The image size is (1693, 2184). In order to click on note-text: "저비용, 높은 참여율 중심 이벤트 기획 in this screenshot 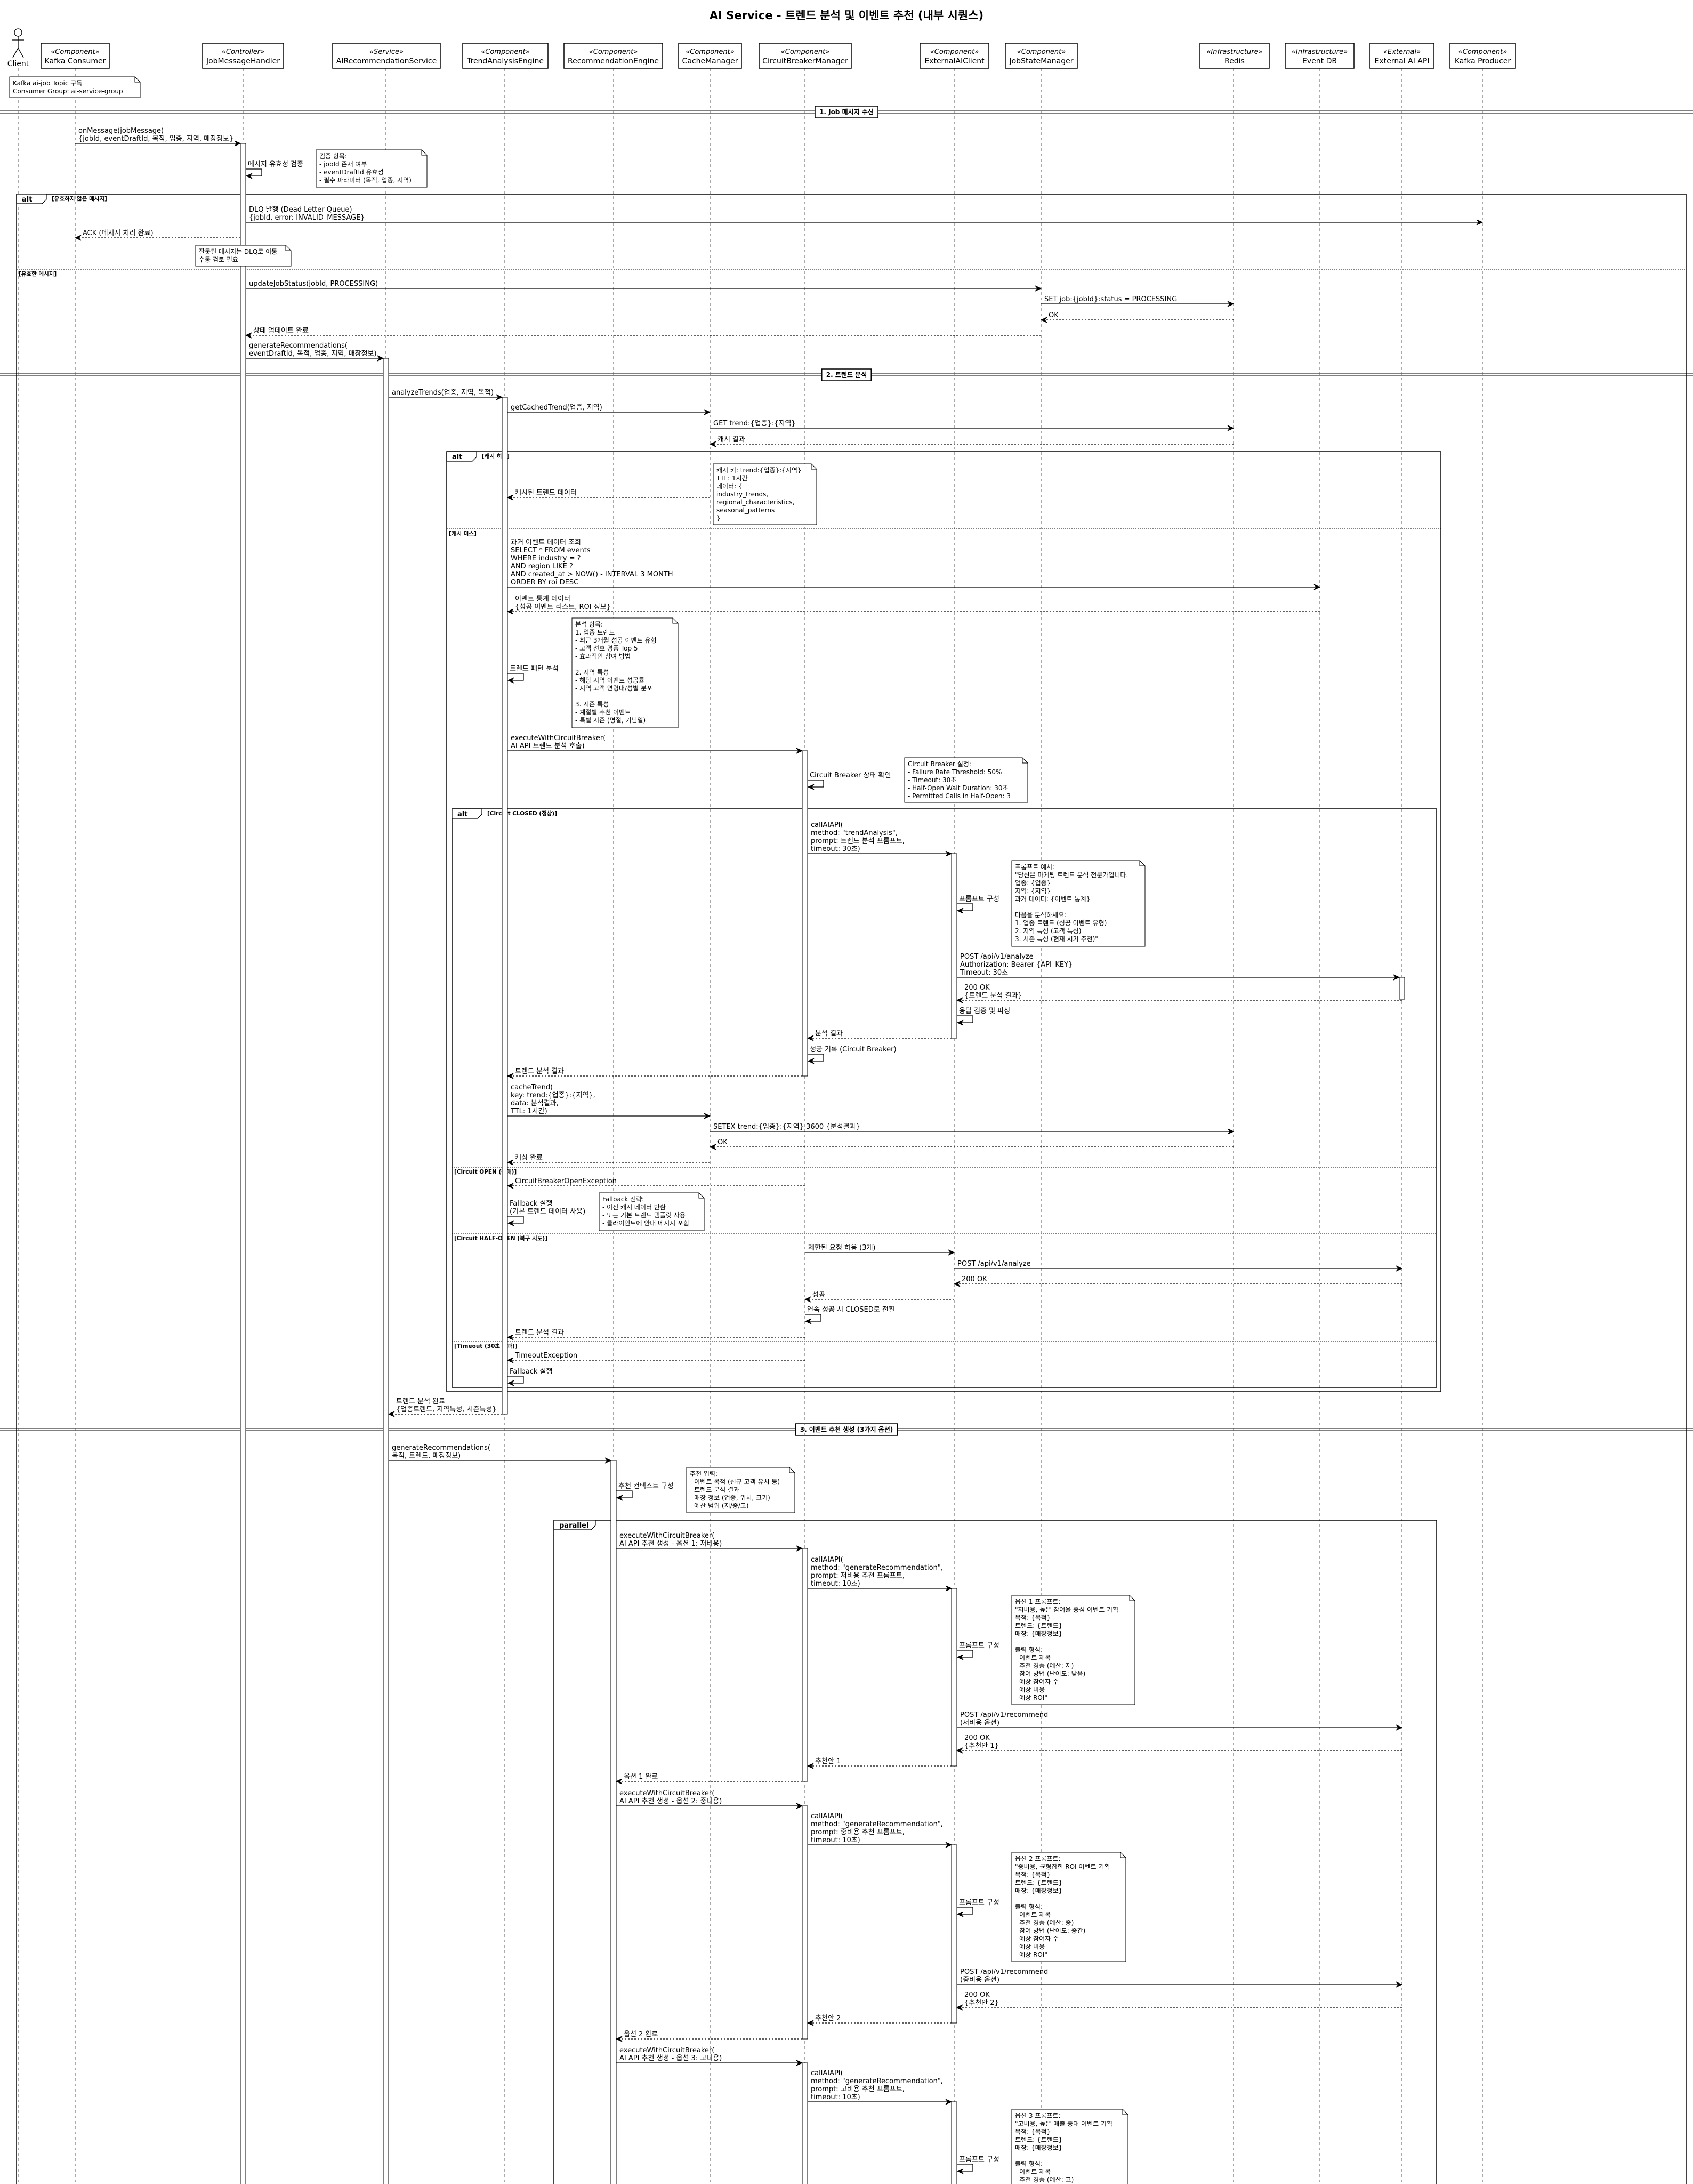, I will do `click(1066, 1609)`.